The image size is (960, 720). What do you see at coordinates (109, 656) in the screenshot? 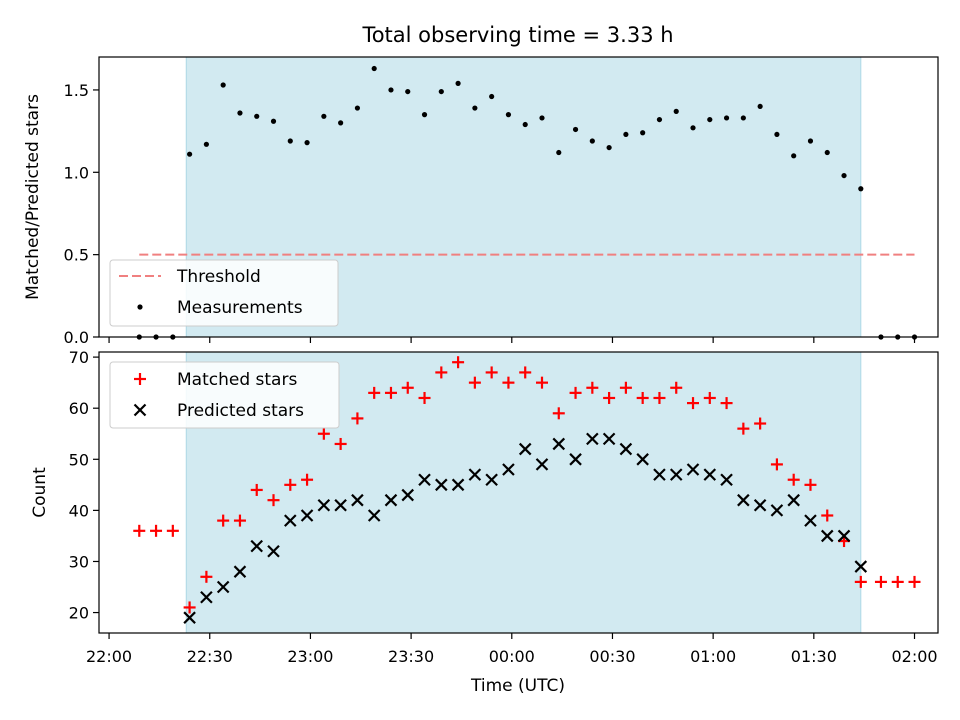
I see `x-tick-label: 22:00` at bounding box center [109, 656].